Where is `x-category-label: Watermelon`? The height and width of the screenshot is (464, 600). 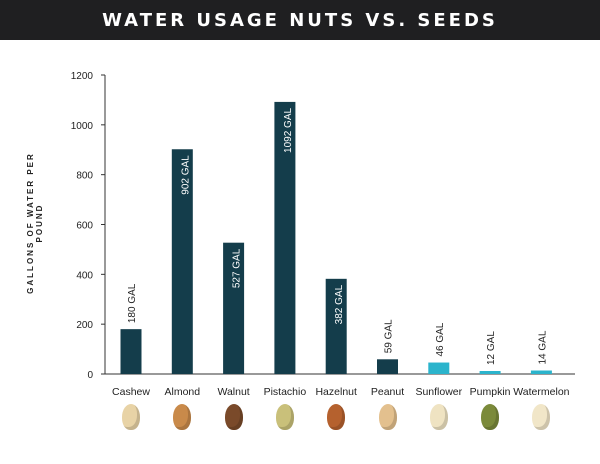 x-category-label: Watermelon is located at coordinates (541, 392).